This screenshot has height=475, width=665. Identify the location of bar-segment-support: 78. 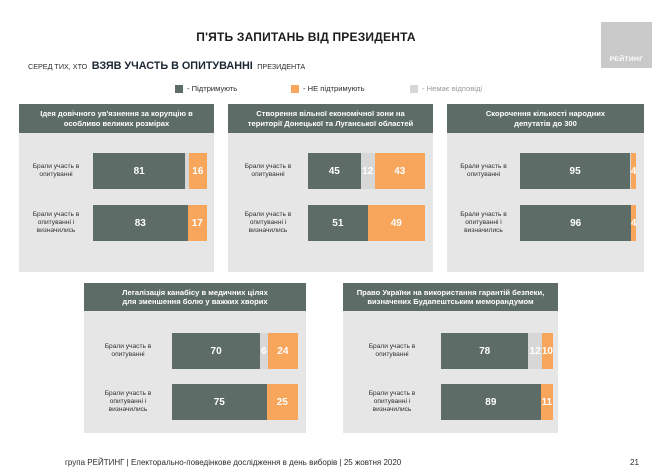
(485, 351).